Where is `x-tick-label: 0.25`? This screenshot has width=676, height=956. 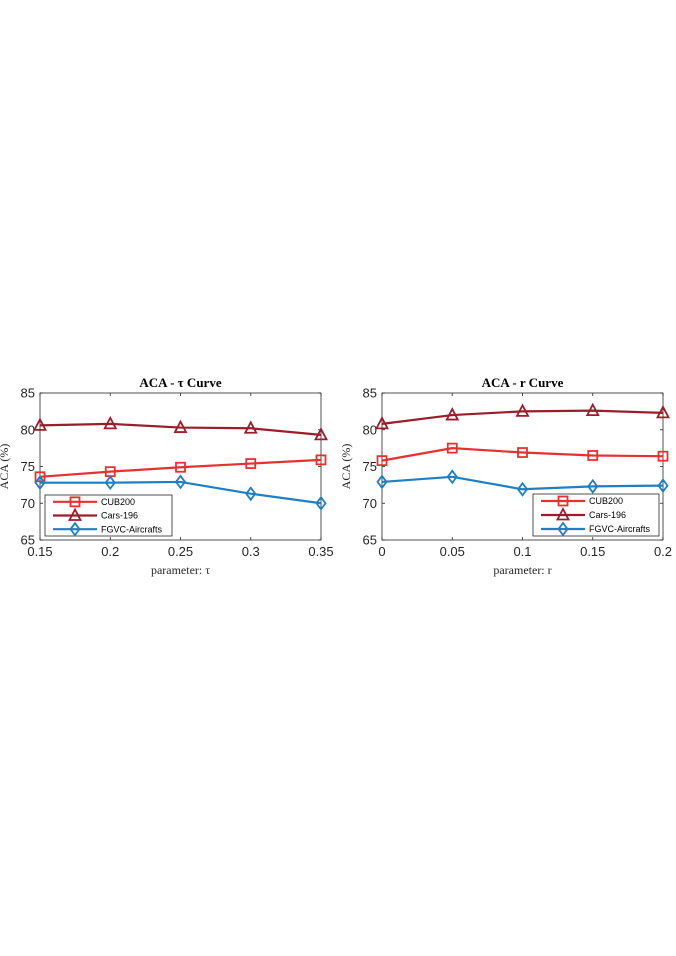 x-tick-label: 0.25 is located at coordinates (180, 551).